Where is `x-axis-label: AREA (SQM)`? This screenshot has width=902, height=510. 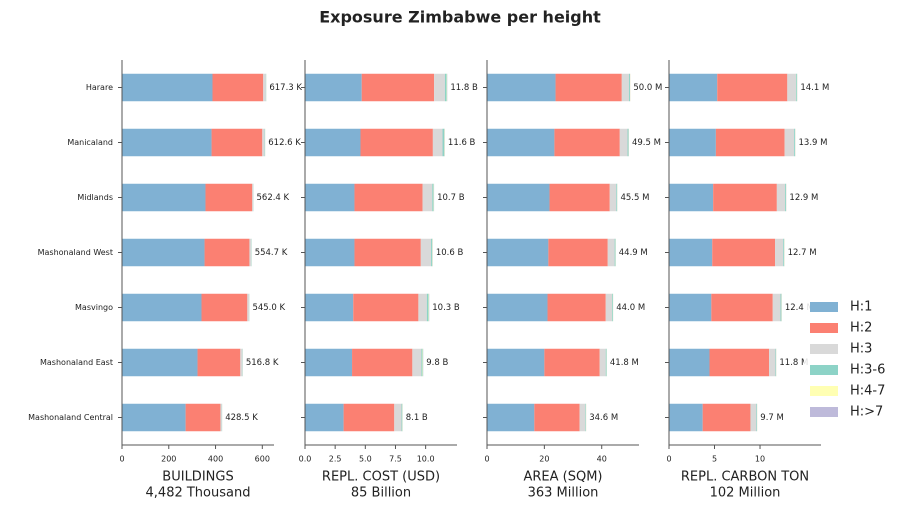 x-axis-label: AREA (SQM) is located at coordinates (562, 477).